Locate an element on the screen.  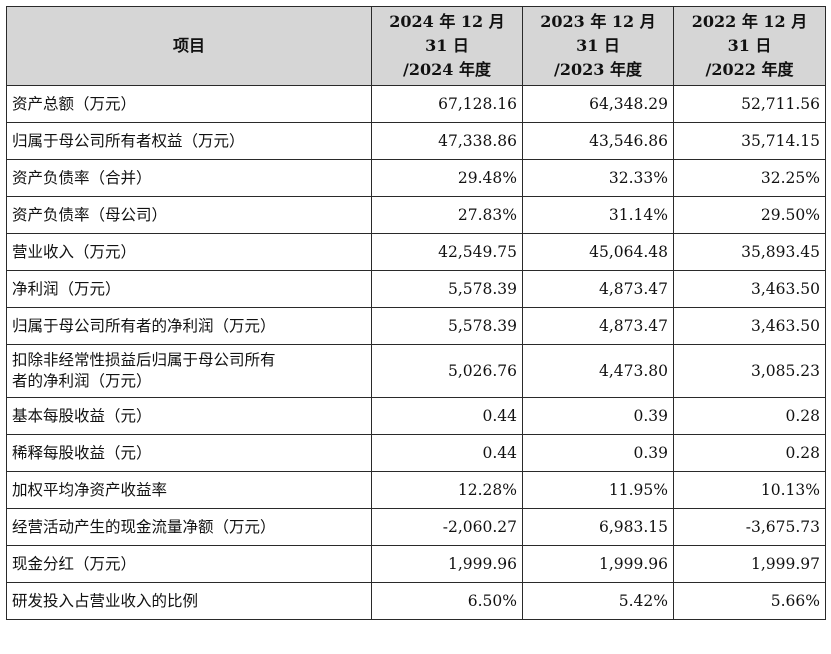
row-label: 经营活动产生的现金流量净额（万元） is located at coordinates (189, 527).